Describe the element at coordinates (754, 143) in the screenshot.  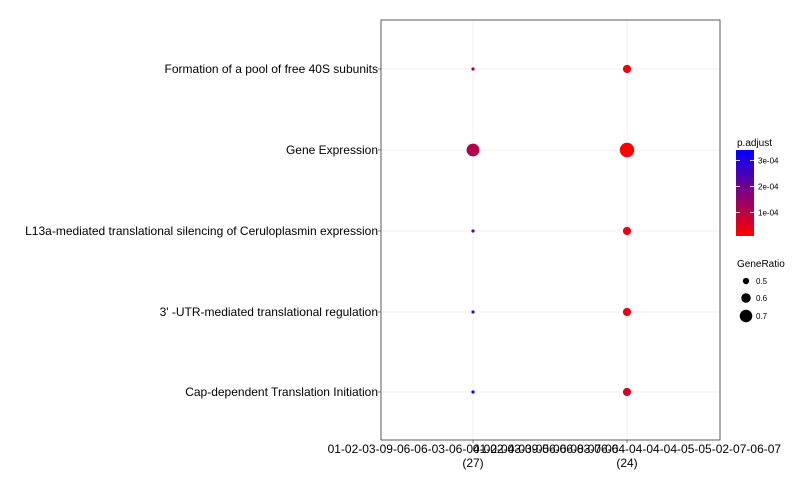
I see `p-adjust-legend-title: p.adjust` at that location.